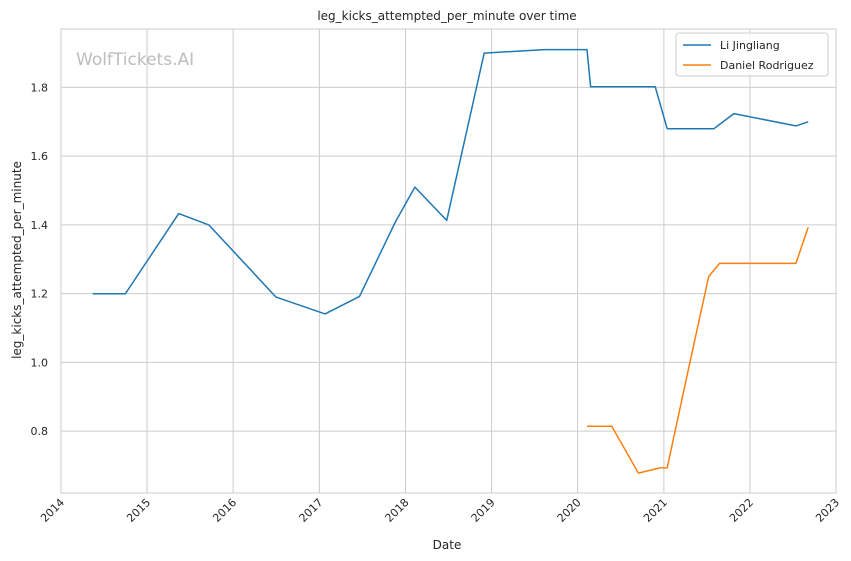 The height and width of the screenshot is (561, 851). I want to click on x-tick-label: 2018, so click(397, 510).